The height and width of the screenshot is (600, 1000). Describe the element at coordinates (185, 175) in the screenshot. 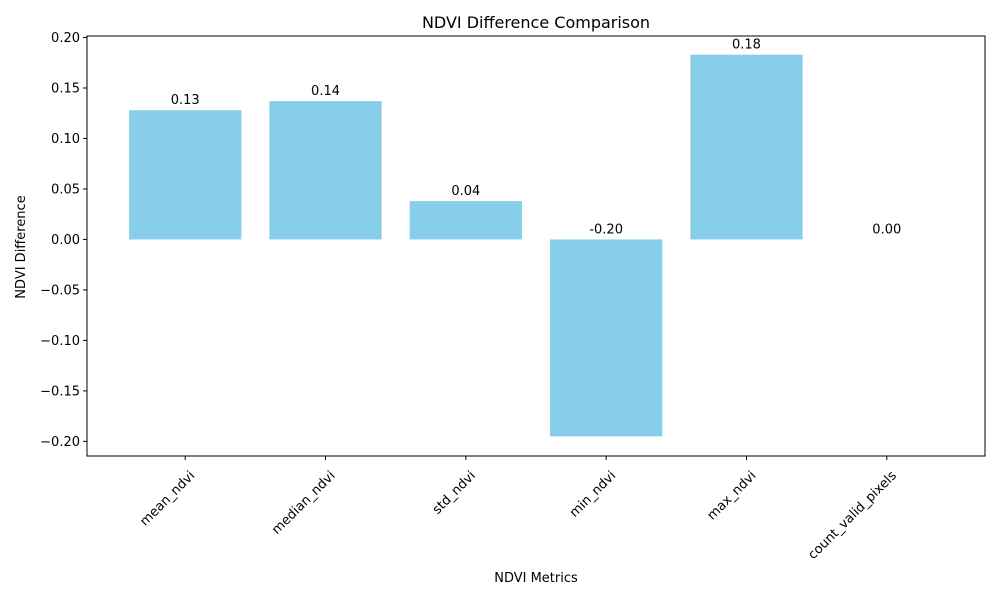

I see `bar-mean_ndvi` at that location.